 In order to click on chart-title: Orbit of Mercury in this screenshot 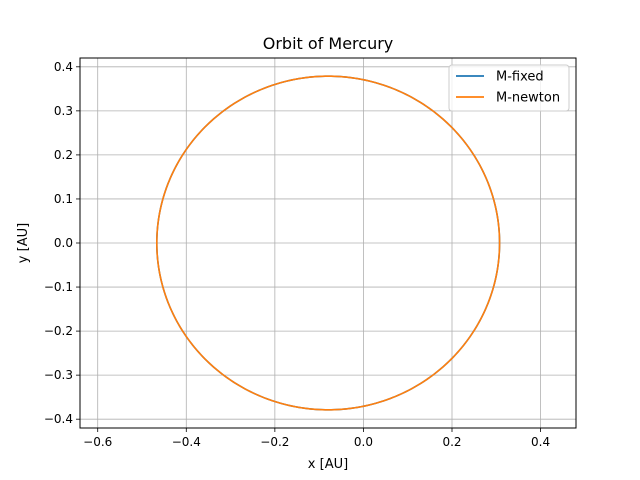, I will do `click(328, 43)`.